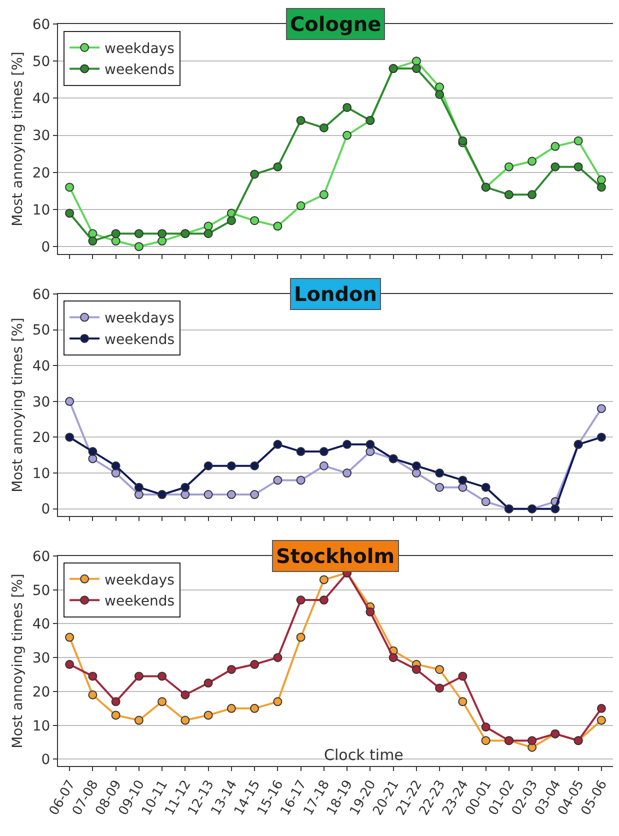  What do you see at coordinates (336, 24) in the screenshot?
I see `chart-title: Cologne` at bounding box center [336, 24].